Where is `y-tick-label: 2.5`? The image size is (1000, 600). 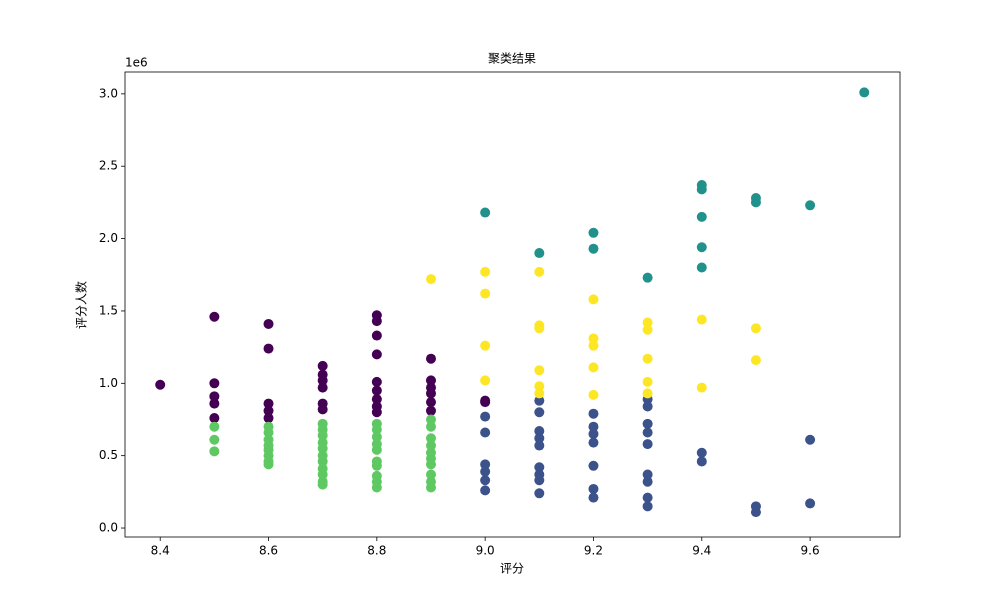
y-tick-label: 2.5 is located at coordinates (108, 166).